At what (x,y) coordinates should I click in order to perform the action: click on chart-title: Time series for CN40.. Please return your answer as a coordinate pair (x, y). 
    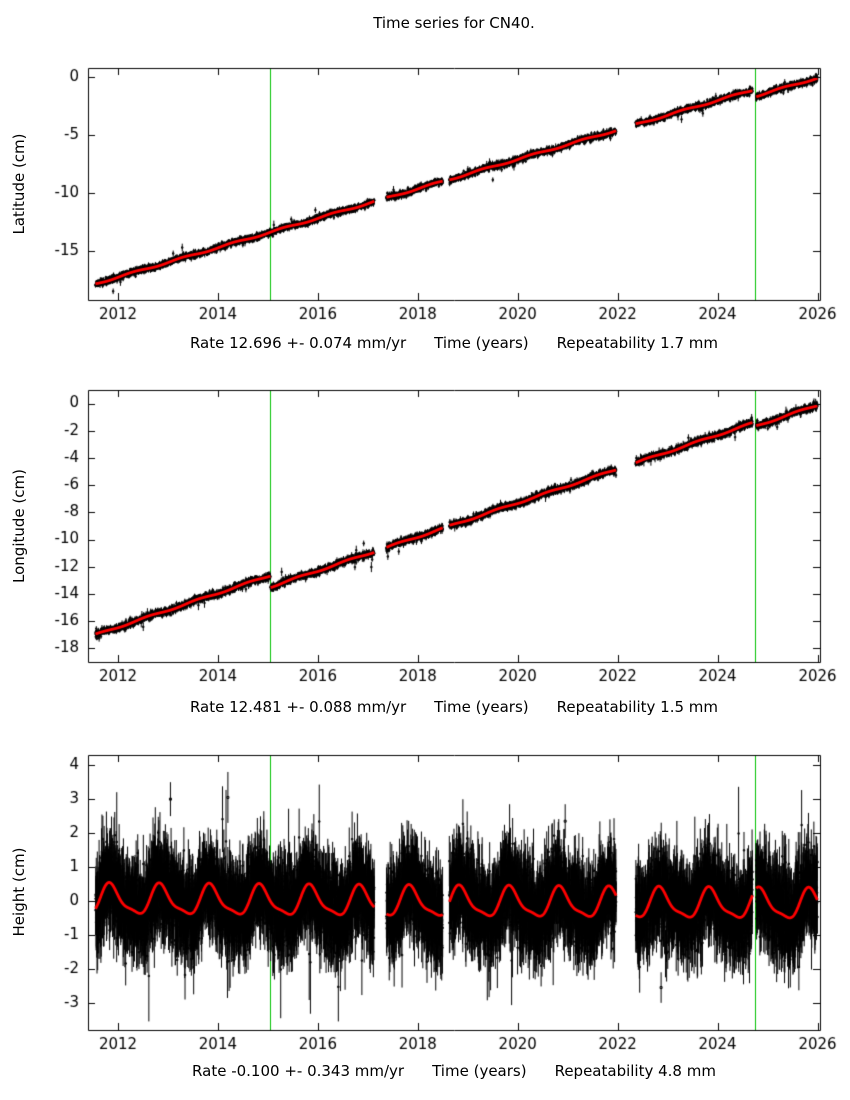
    Looking at the image, I should click on (454, 23).